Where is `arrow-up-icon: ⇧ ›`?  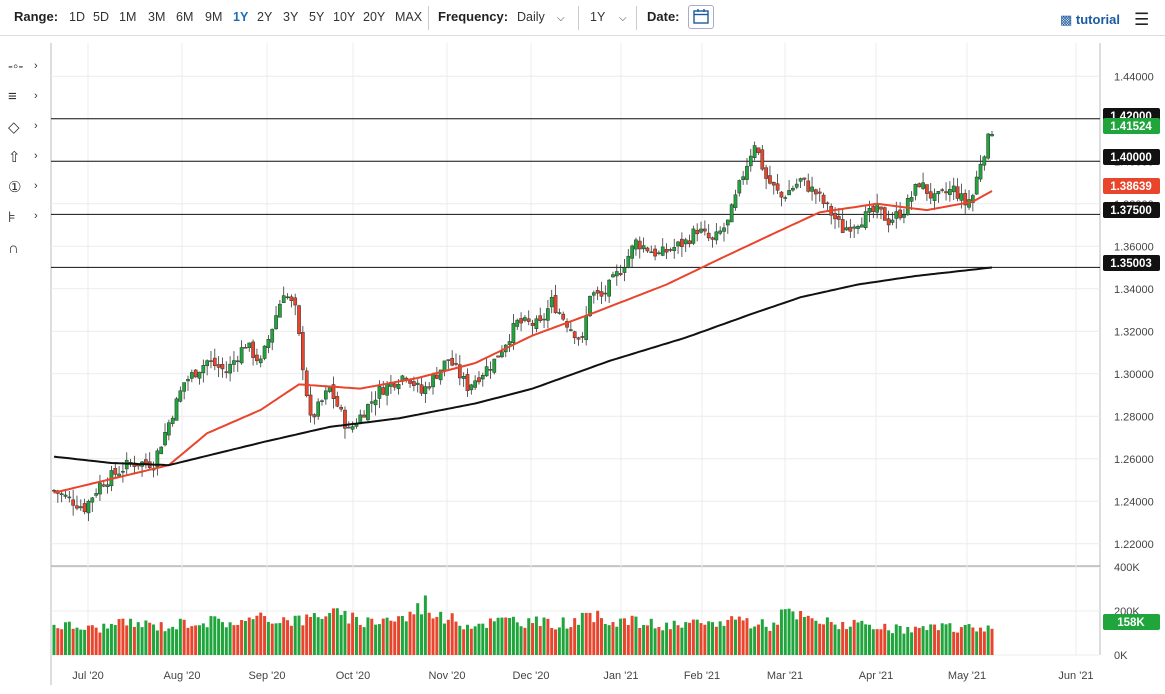
arrow-up-icon: ⇧ › is located at coordinates (26, 159).